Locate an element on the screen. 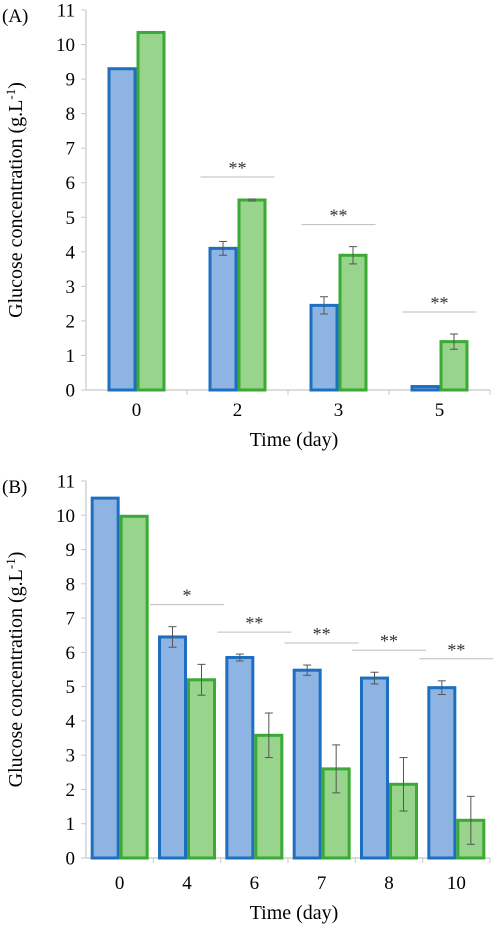 The height and width of the screenshot is (929, 498). x-tick-label: 8 is located at coordinates (389, 883).